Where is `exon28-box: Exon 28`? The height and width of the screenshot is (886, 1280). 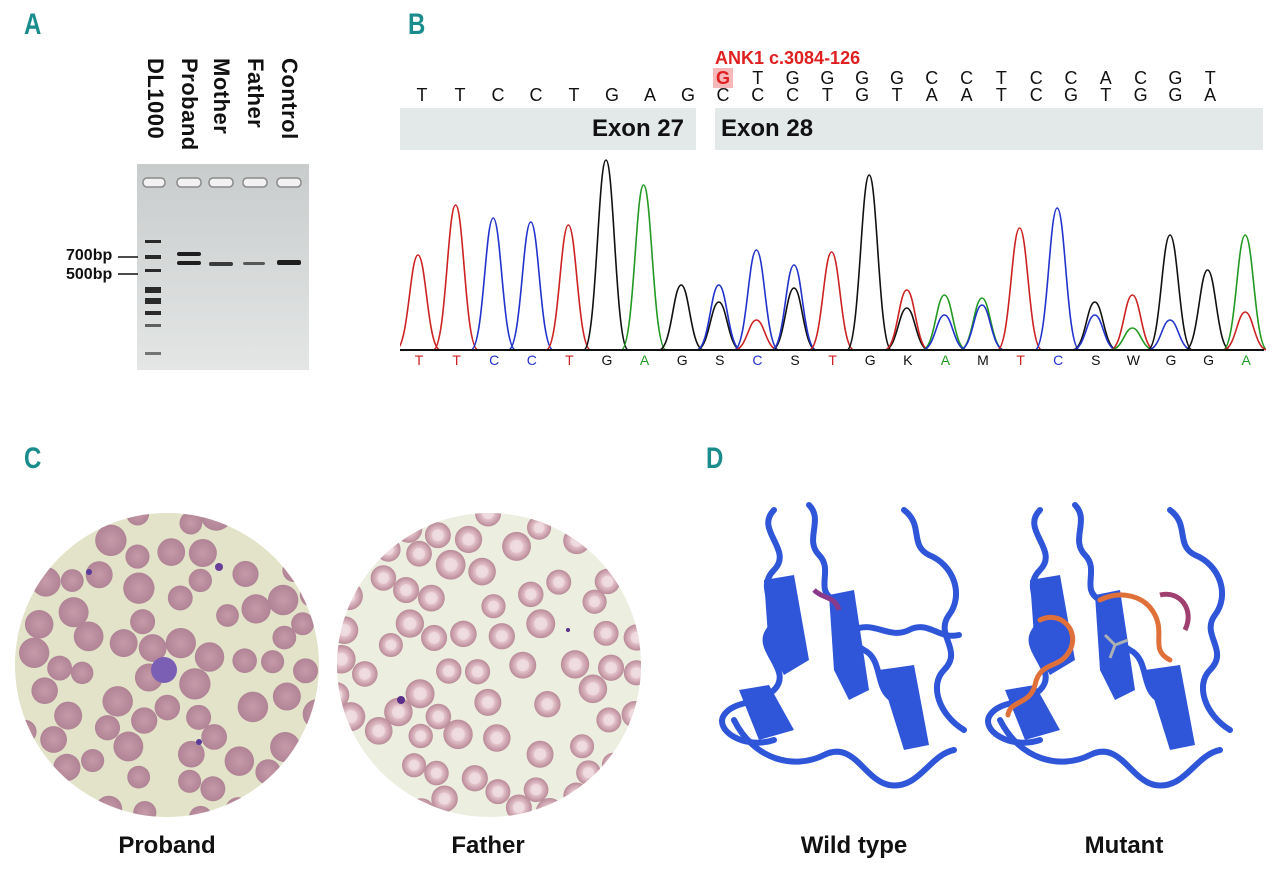 exon28-box: Exon 28 is located at coordinates (989, 129).